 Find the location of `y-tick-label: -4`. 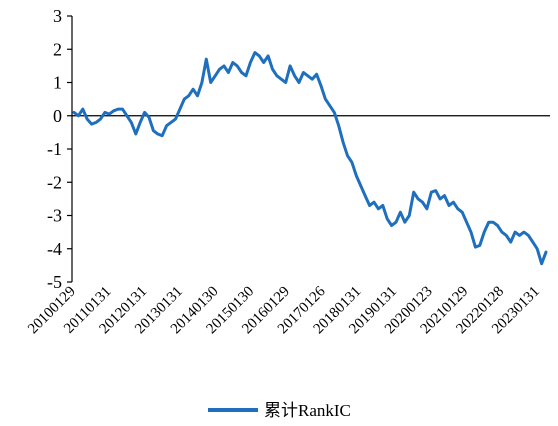

y-tick-label: -4 is located at coordinates (54, 249).